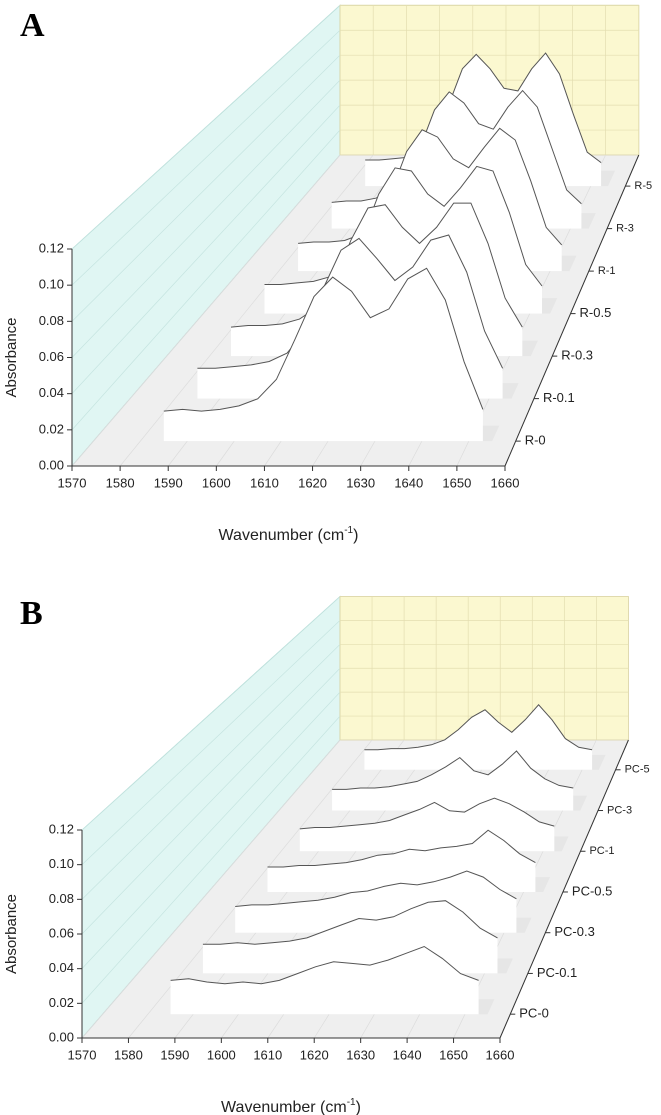 The width and height of the screenshot is (661, 1115). Describe the element at coordinates (535, 440) in the screenshot. I see `series-label: R-0` at that location.